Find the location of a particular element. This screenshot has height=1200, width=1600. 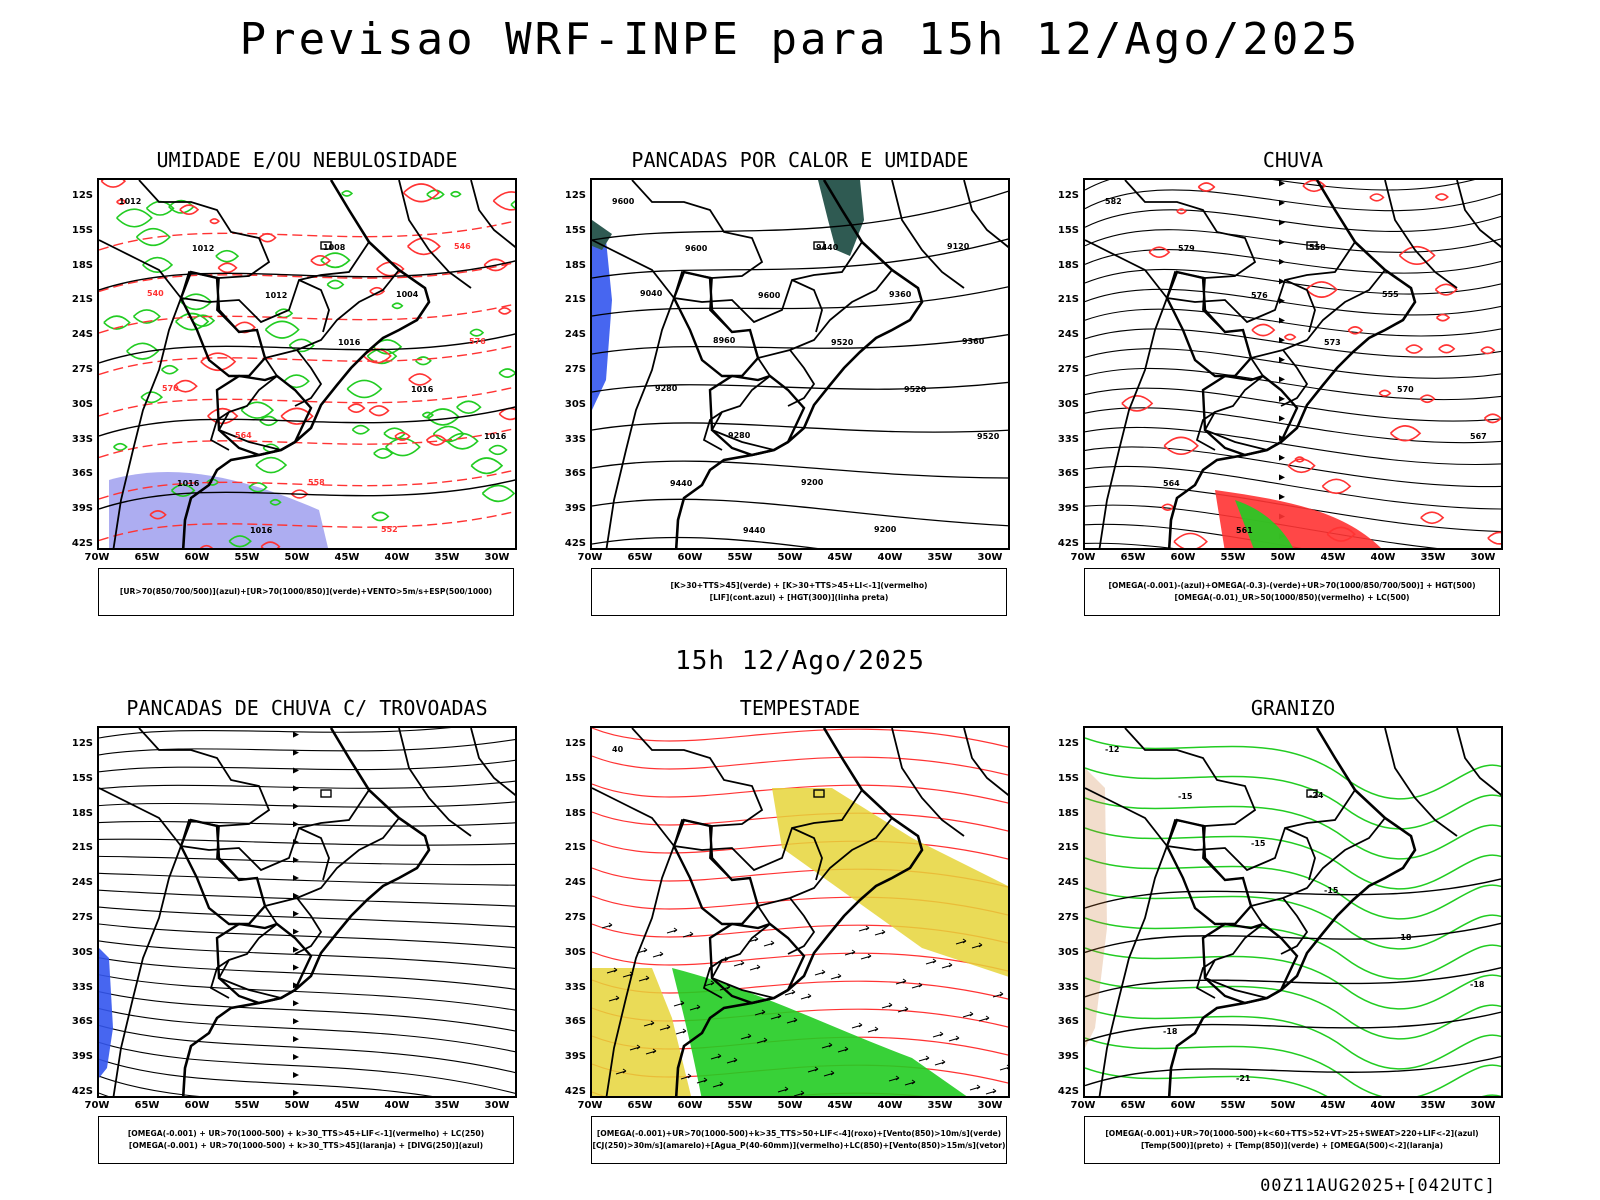

contour-label: 9440 is located at coordinates (681, 483).